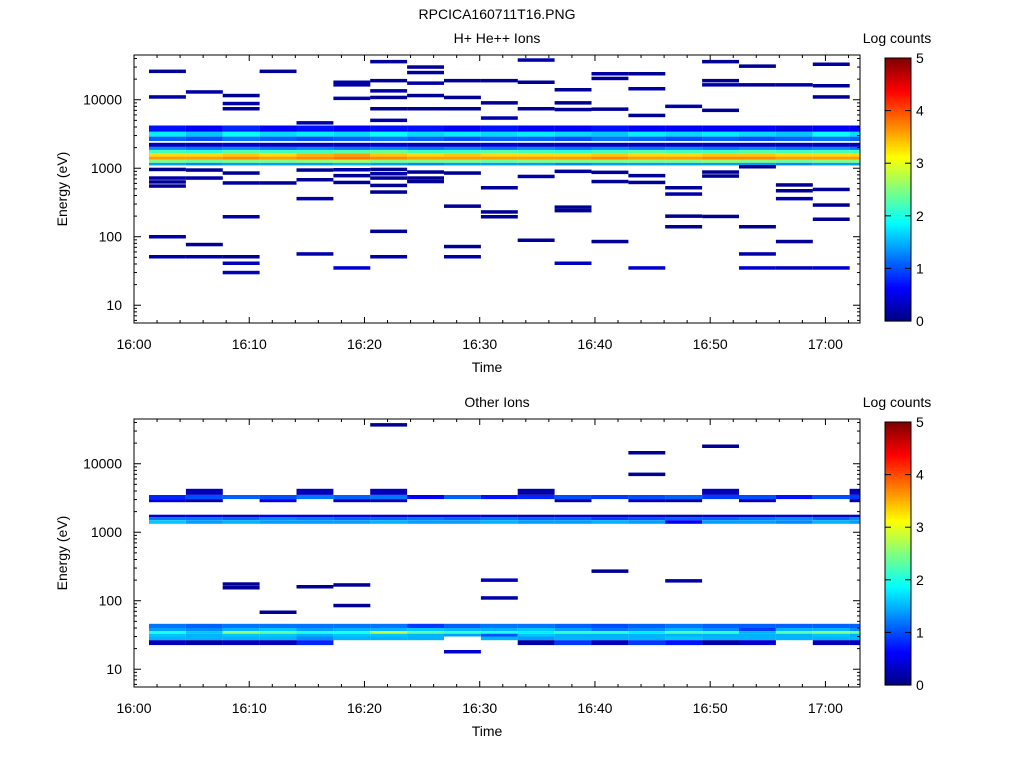 The width and height of the screenshot is (1024, 768). What do you see at coordinates (920, 527) in the screenshot?
I see `colorbar-tick-label: 3` at bounding box center [920, 527].